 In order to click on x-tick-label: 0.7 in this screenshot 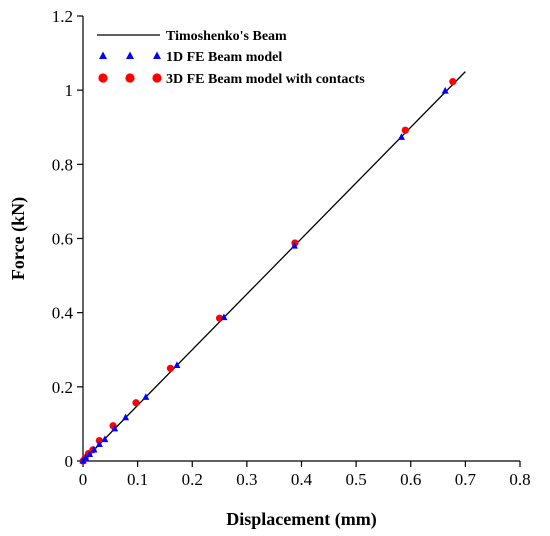, I will do `click(466, 479)`.